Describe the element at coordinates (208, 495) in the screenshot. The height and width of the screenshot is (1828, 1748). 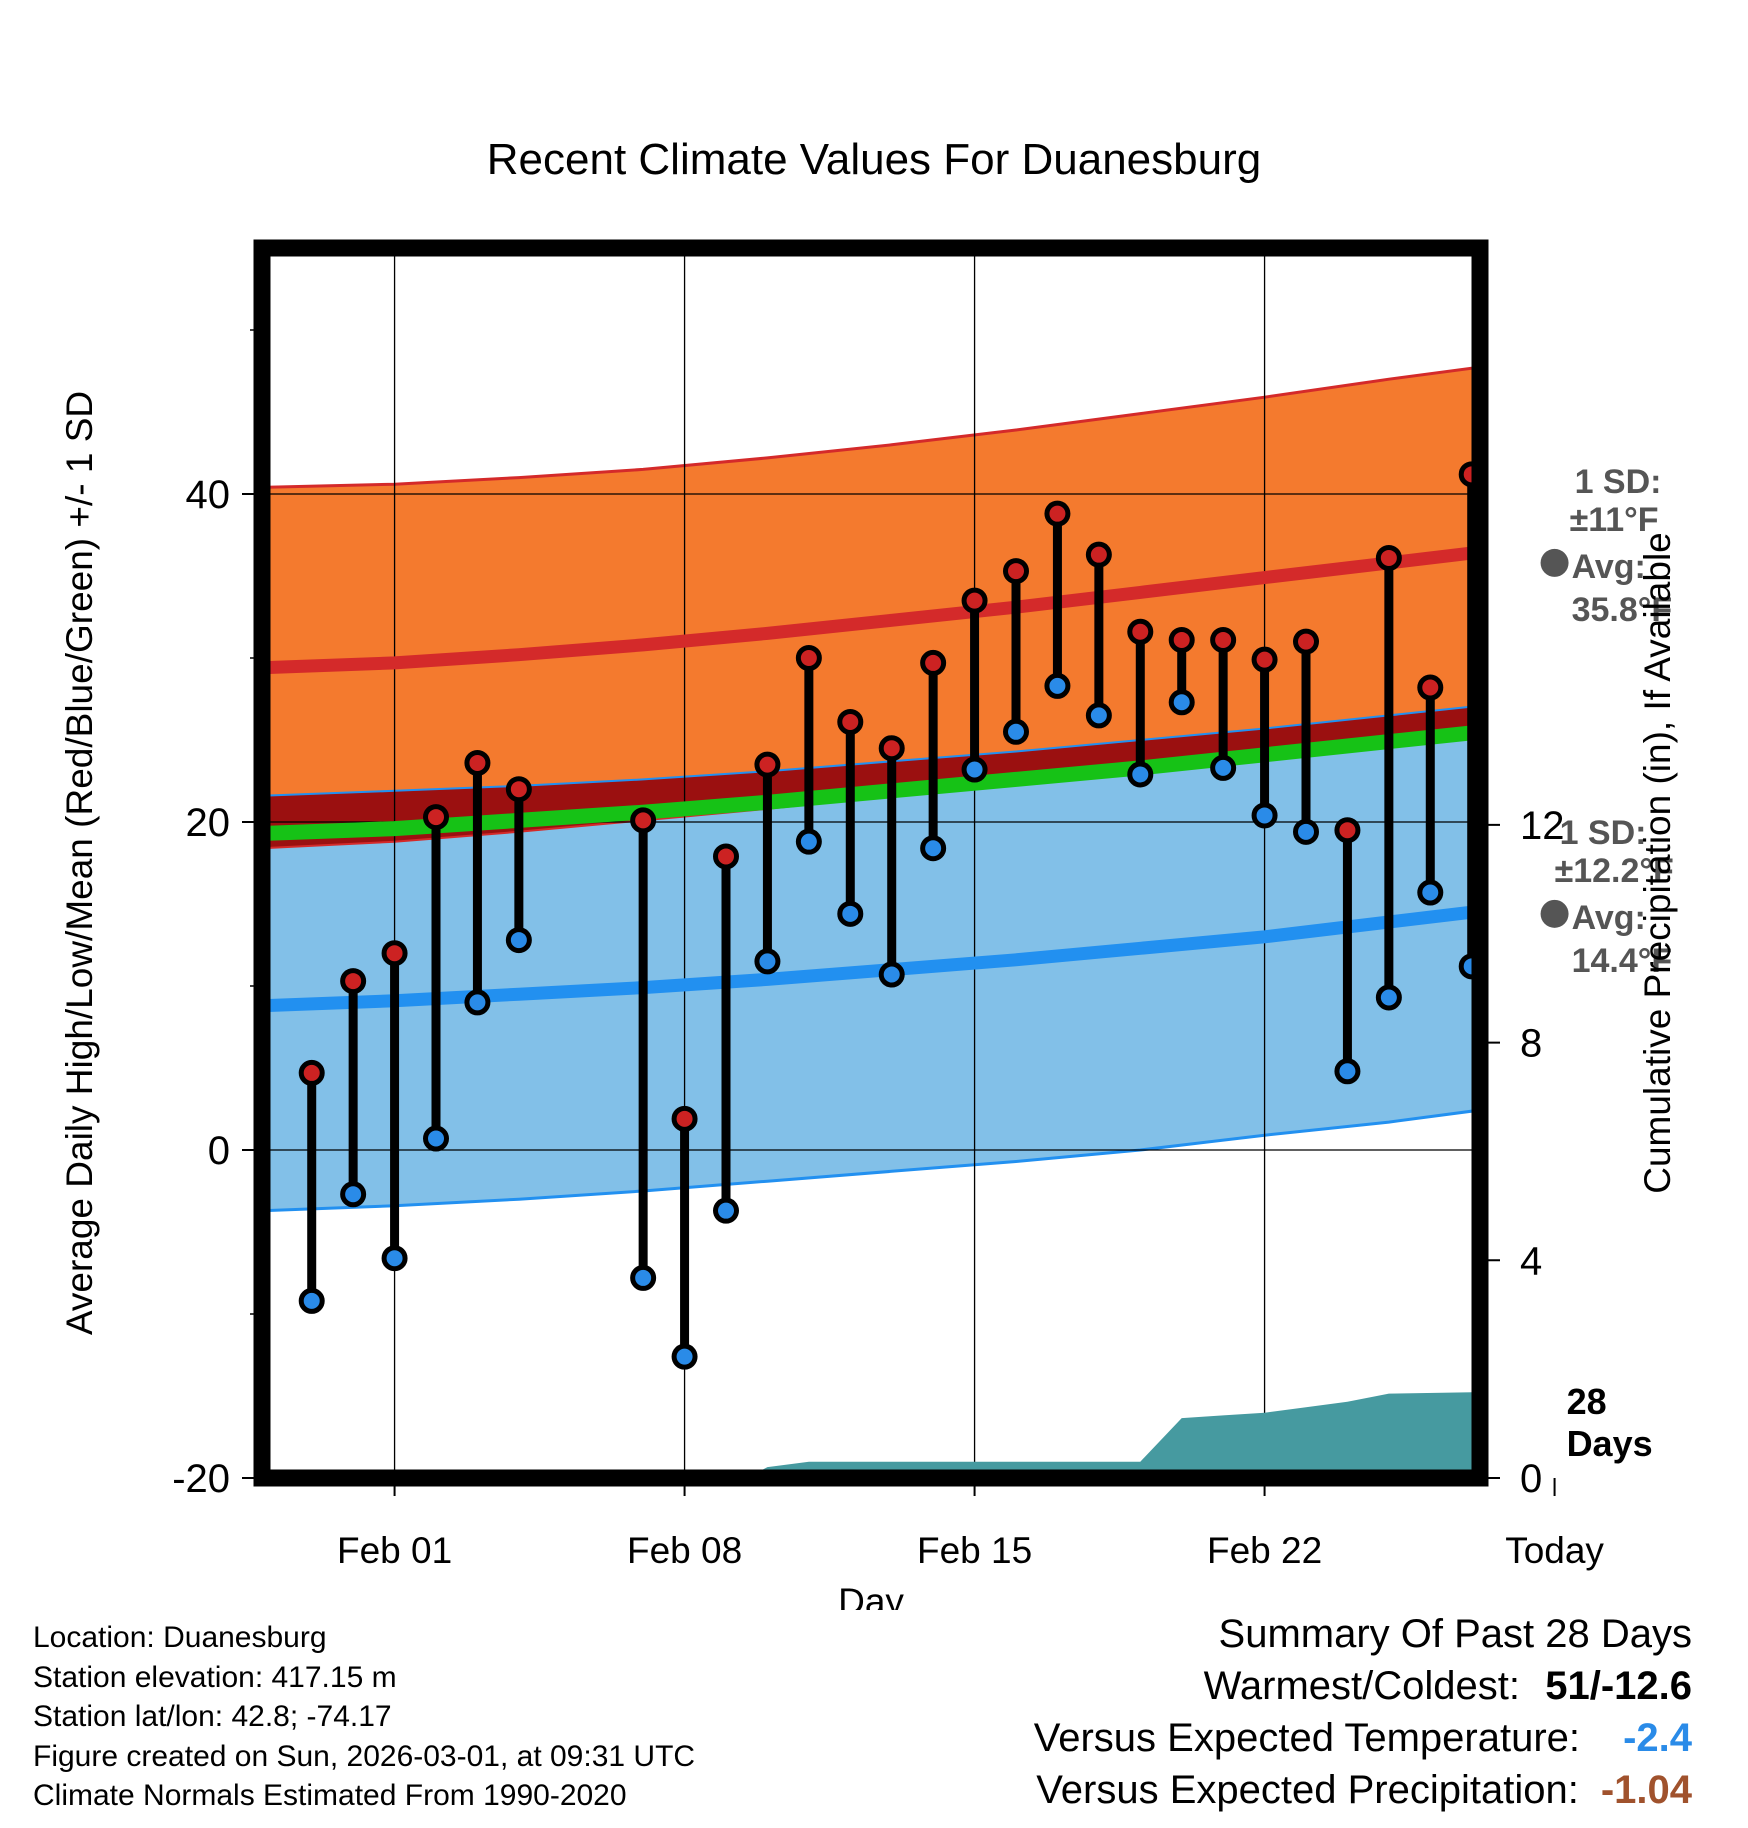
I see `y-tick-label: 40` at that location.